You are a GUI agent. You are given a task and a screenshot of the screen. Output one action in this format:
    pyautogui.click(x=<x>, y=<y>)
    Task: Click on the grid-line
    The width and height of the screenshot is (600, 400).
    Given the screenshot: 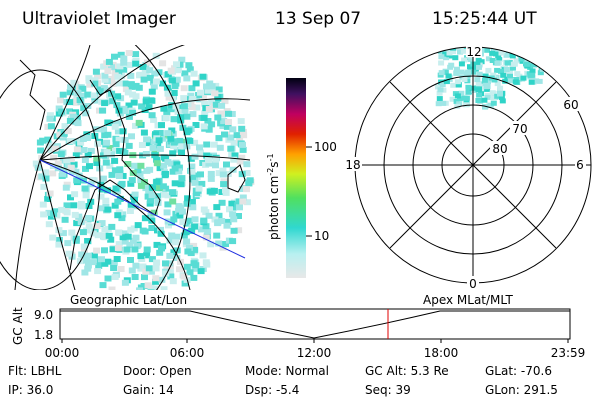 What is the action you would take?
    pyautogui.click(x=162, y=167)
    